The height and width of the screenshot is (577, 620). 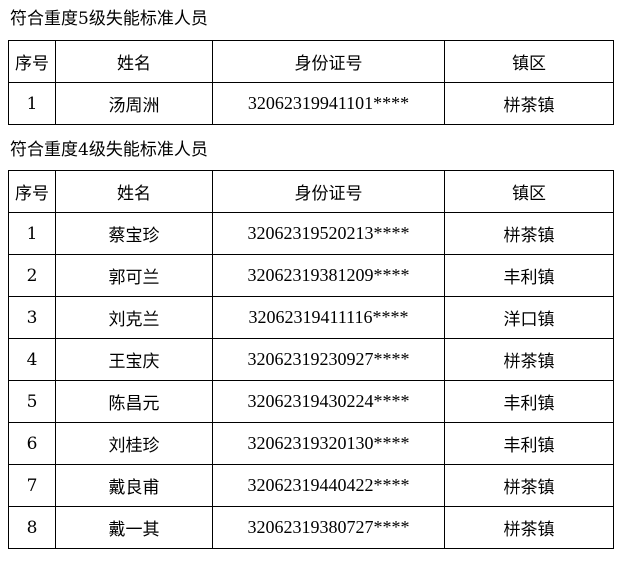 I want to click on cell-id-number: 32062319430224****, so click(x=328, y=401).